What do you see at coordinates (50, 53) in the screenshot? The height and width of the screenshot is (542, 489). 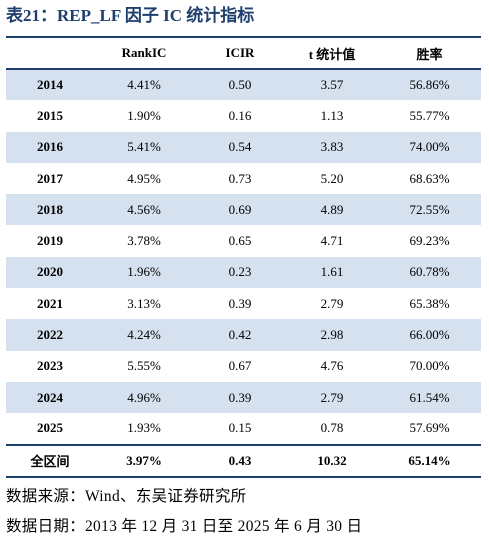 I see `header-cell` at bounding box center [50, 53].